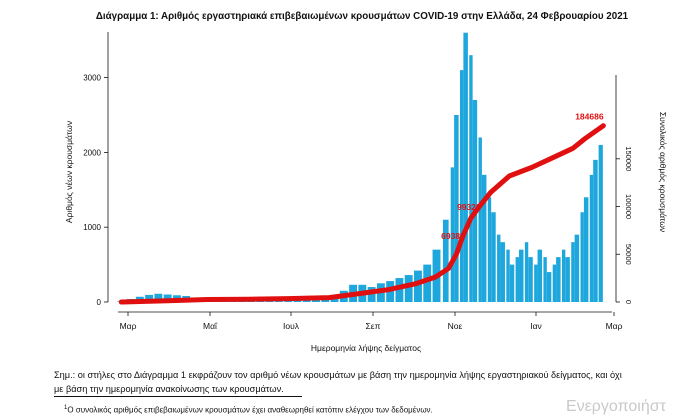  Describe the element at coordinates (373, 326) in the screenshot. I see `x-tick-label: Σεπ` at that location.